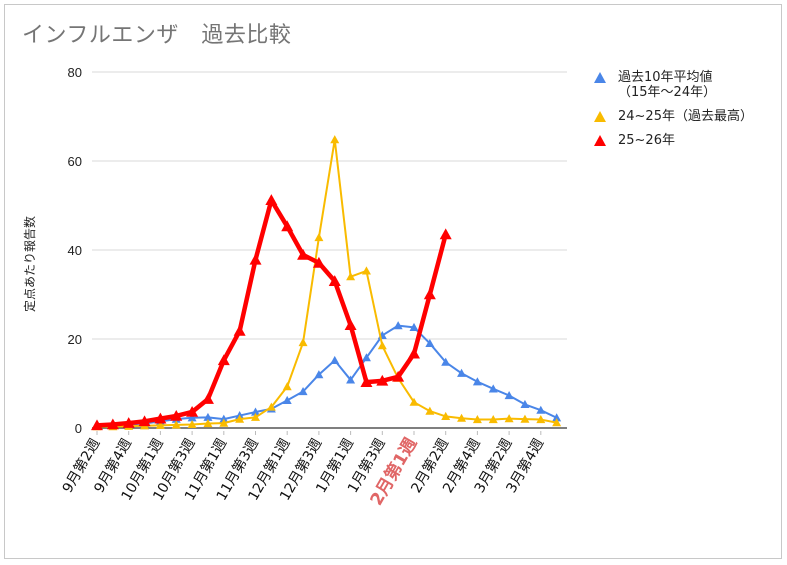 Image resolution: width=787 pixels, height=565 pixels. What do you see at coordinates (685, 116) in the screenshot?
I see `legend-label: 24~25年（過去最高）` at bounding box center [685, 116].